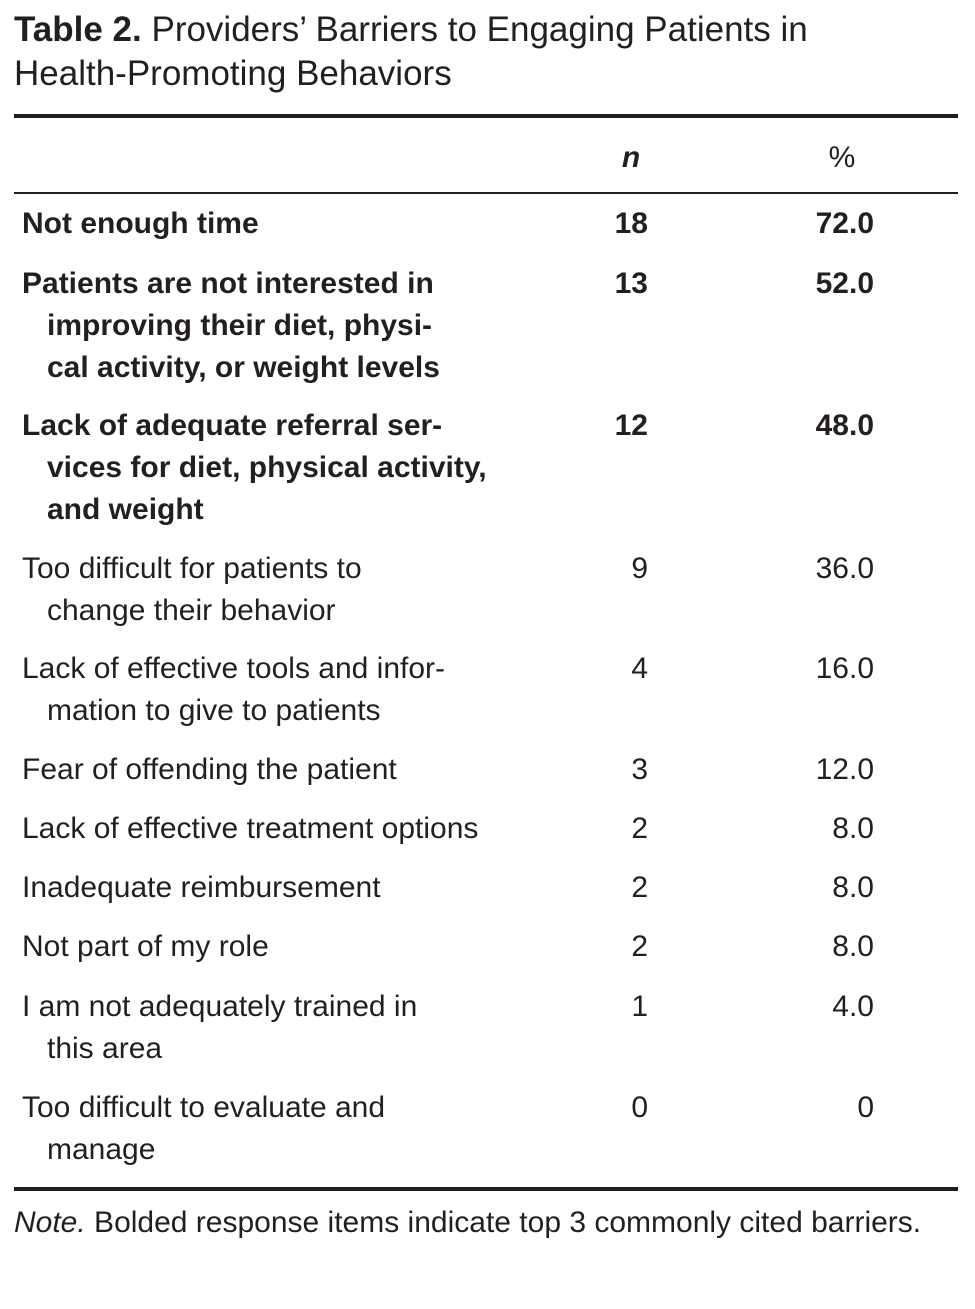 The width and height of the screenshot is (975, 1309). Describe the element at coordinates (631, 283) in the screenshot. I see `count-cell: 13` at that location.